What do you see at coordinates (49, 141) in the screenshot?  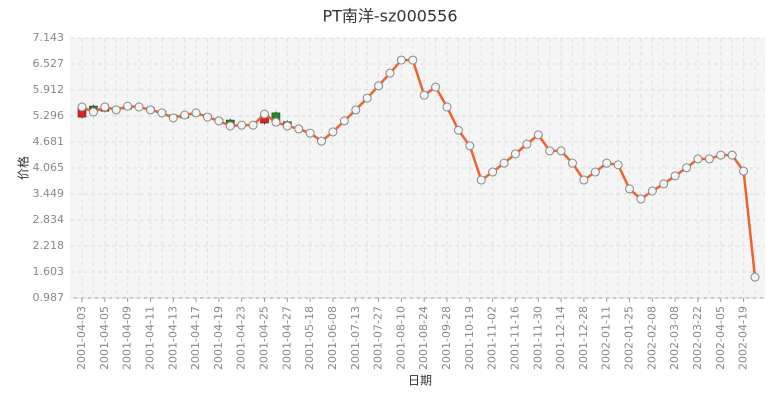 I see `y-tick-label: 4.681` at bounding box center [49, 141].